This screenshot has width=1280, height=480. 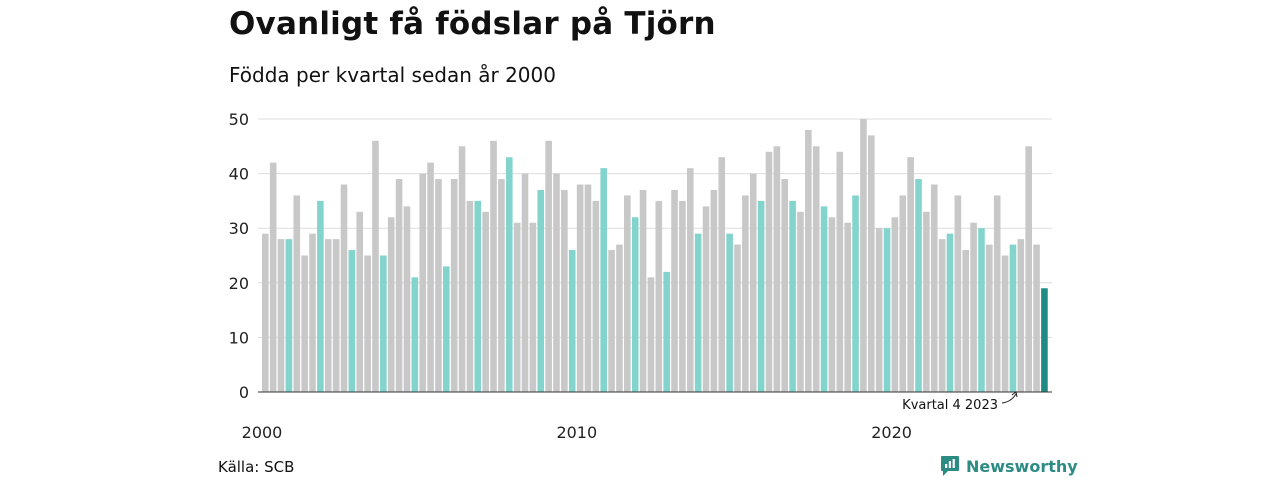 What do you see at coordinates (950, 405) in the screenshot?
I see `annotation-label: Kvartal 4 2023` at bounding box center [950, 405].